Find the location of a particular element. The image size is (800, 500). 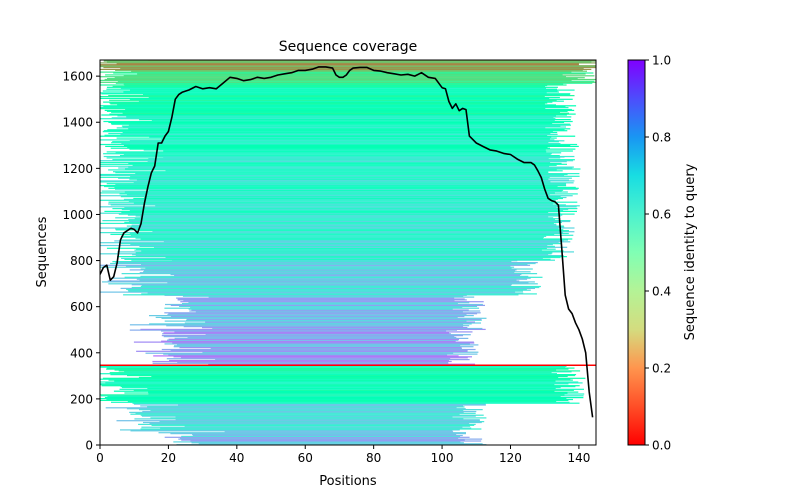

y-tick-label: 1000 is located at coordinates (77, 215).